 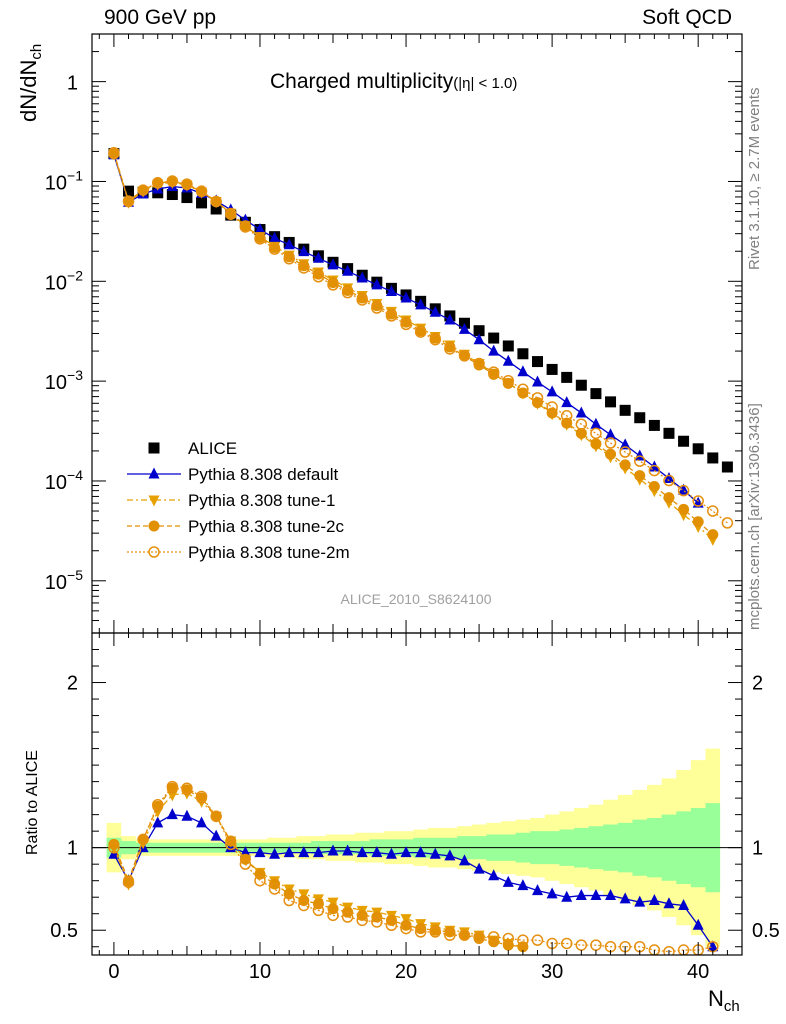 What do you see at coordinates (64, 380) in the screenshot?
I see `main-y-tick-label: 10⁻³` at bounding box center [64, 380].